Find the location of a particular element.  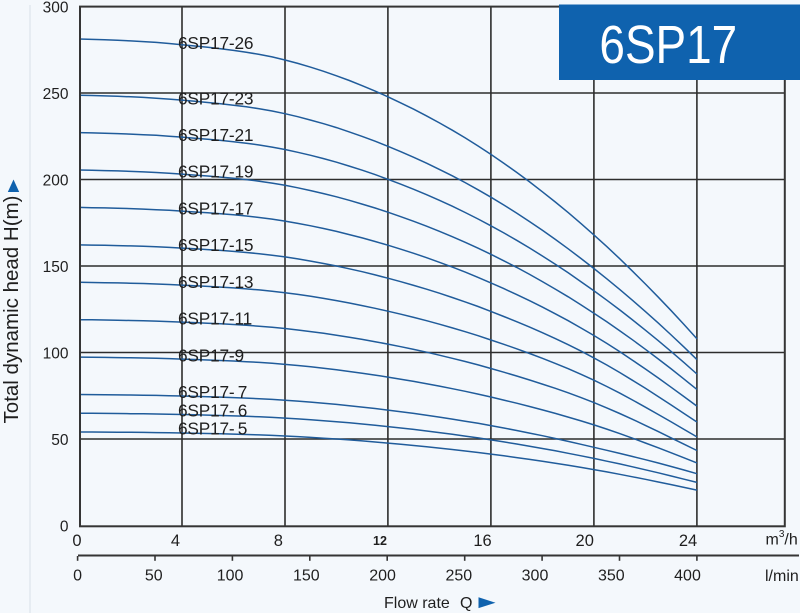

svg-text: 8 is located at coordinates (278, 541).